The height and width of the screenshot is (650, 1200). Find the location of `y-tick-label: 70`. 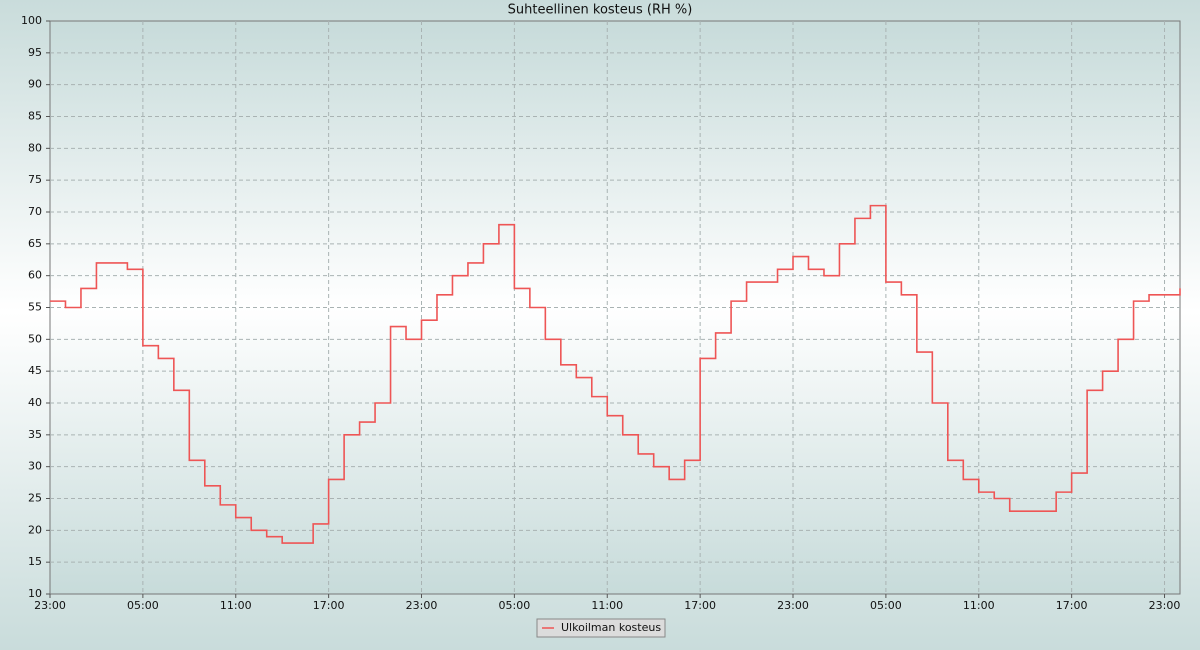

y-tick-label: 70 is located at coordinates (35, 211).